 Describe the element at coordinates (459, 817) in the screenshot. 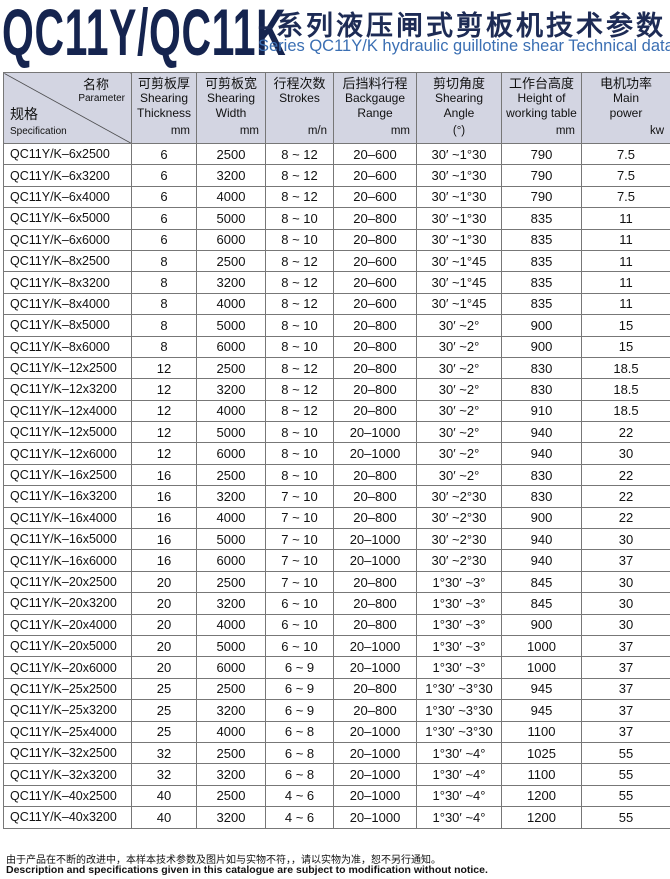

I see `value-cell: 1°30′ ~4°` at that location.